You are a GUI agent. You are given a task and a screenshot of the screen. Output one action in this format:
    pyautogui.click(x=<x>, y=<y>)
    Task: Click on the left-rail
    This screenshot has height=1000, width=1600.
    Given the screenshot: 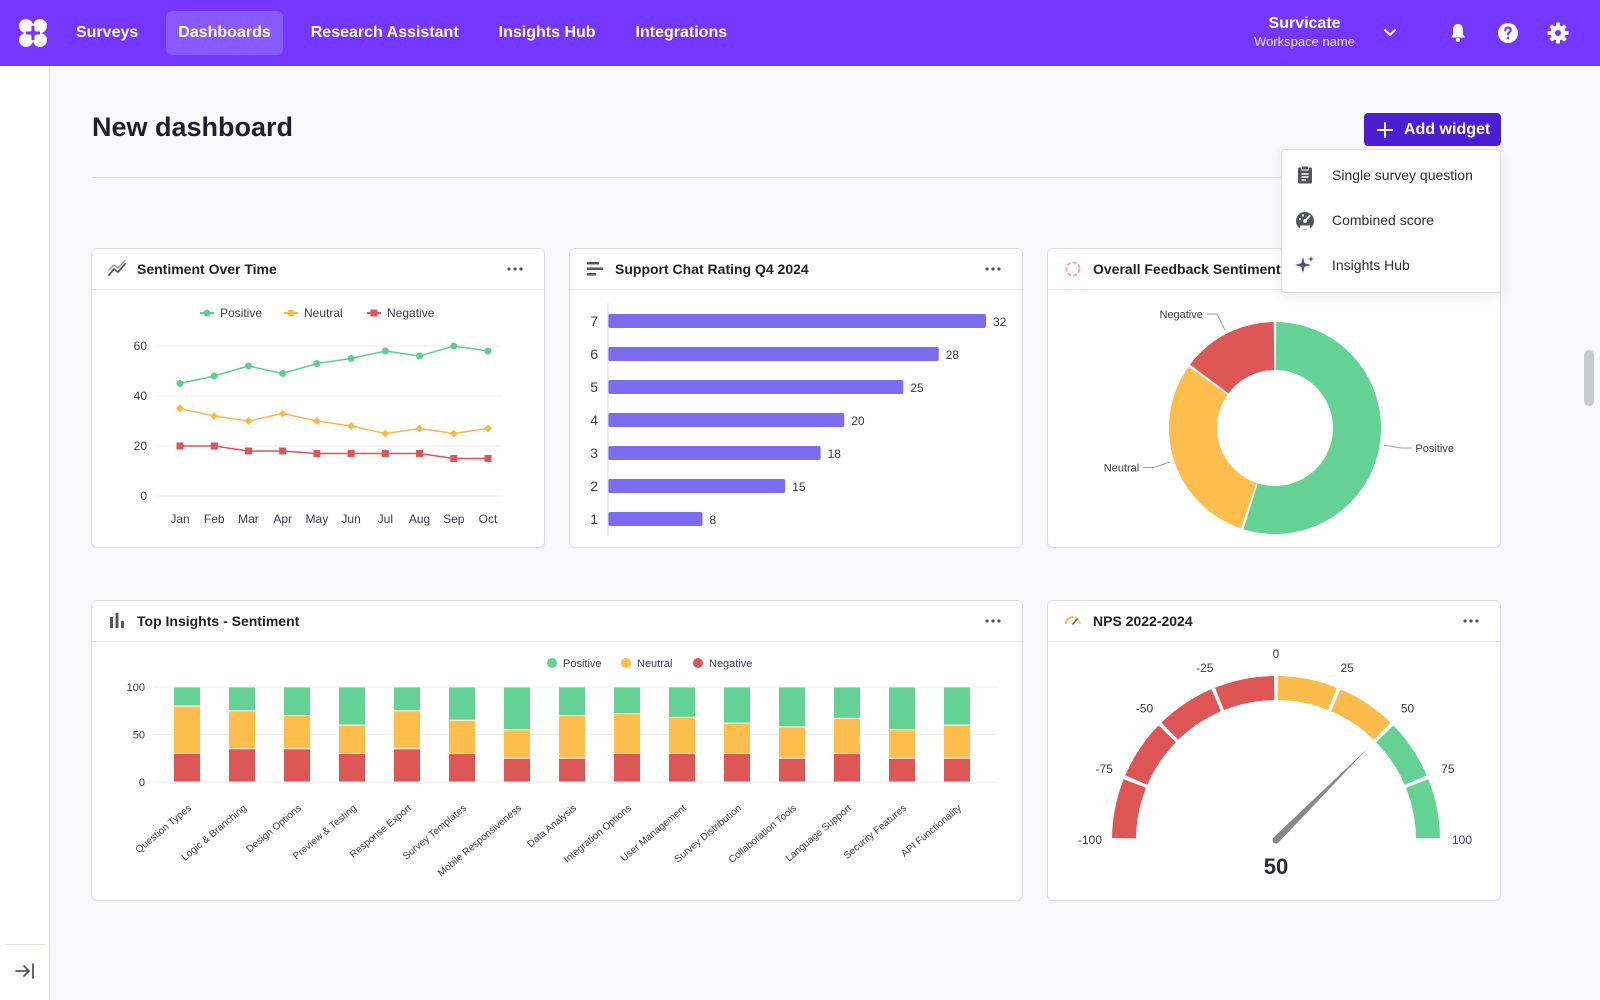 What is the action you would take?
    pyautogui.click(x=25, y=533)
    